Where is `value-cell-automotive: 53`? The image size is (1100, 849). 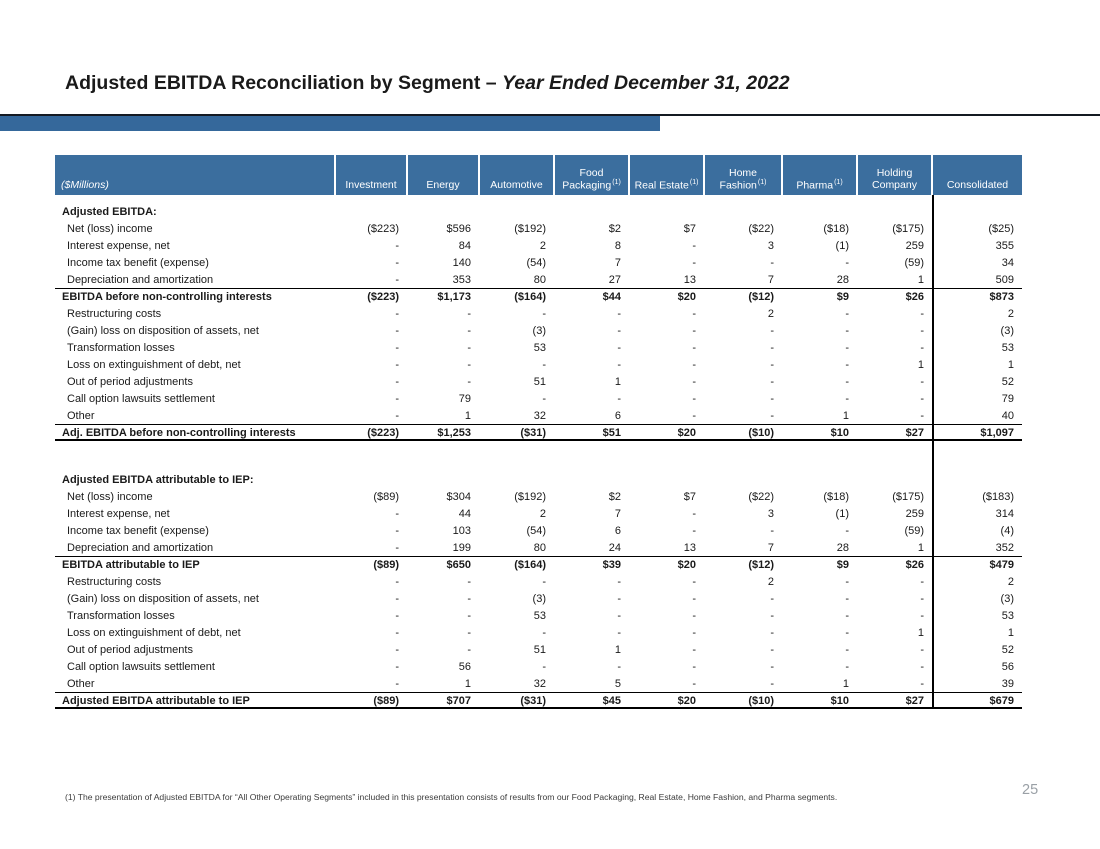
value-cell-automotive: 53 is located at coordinates (539, 347).